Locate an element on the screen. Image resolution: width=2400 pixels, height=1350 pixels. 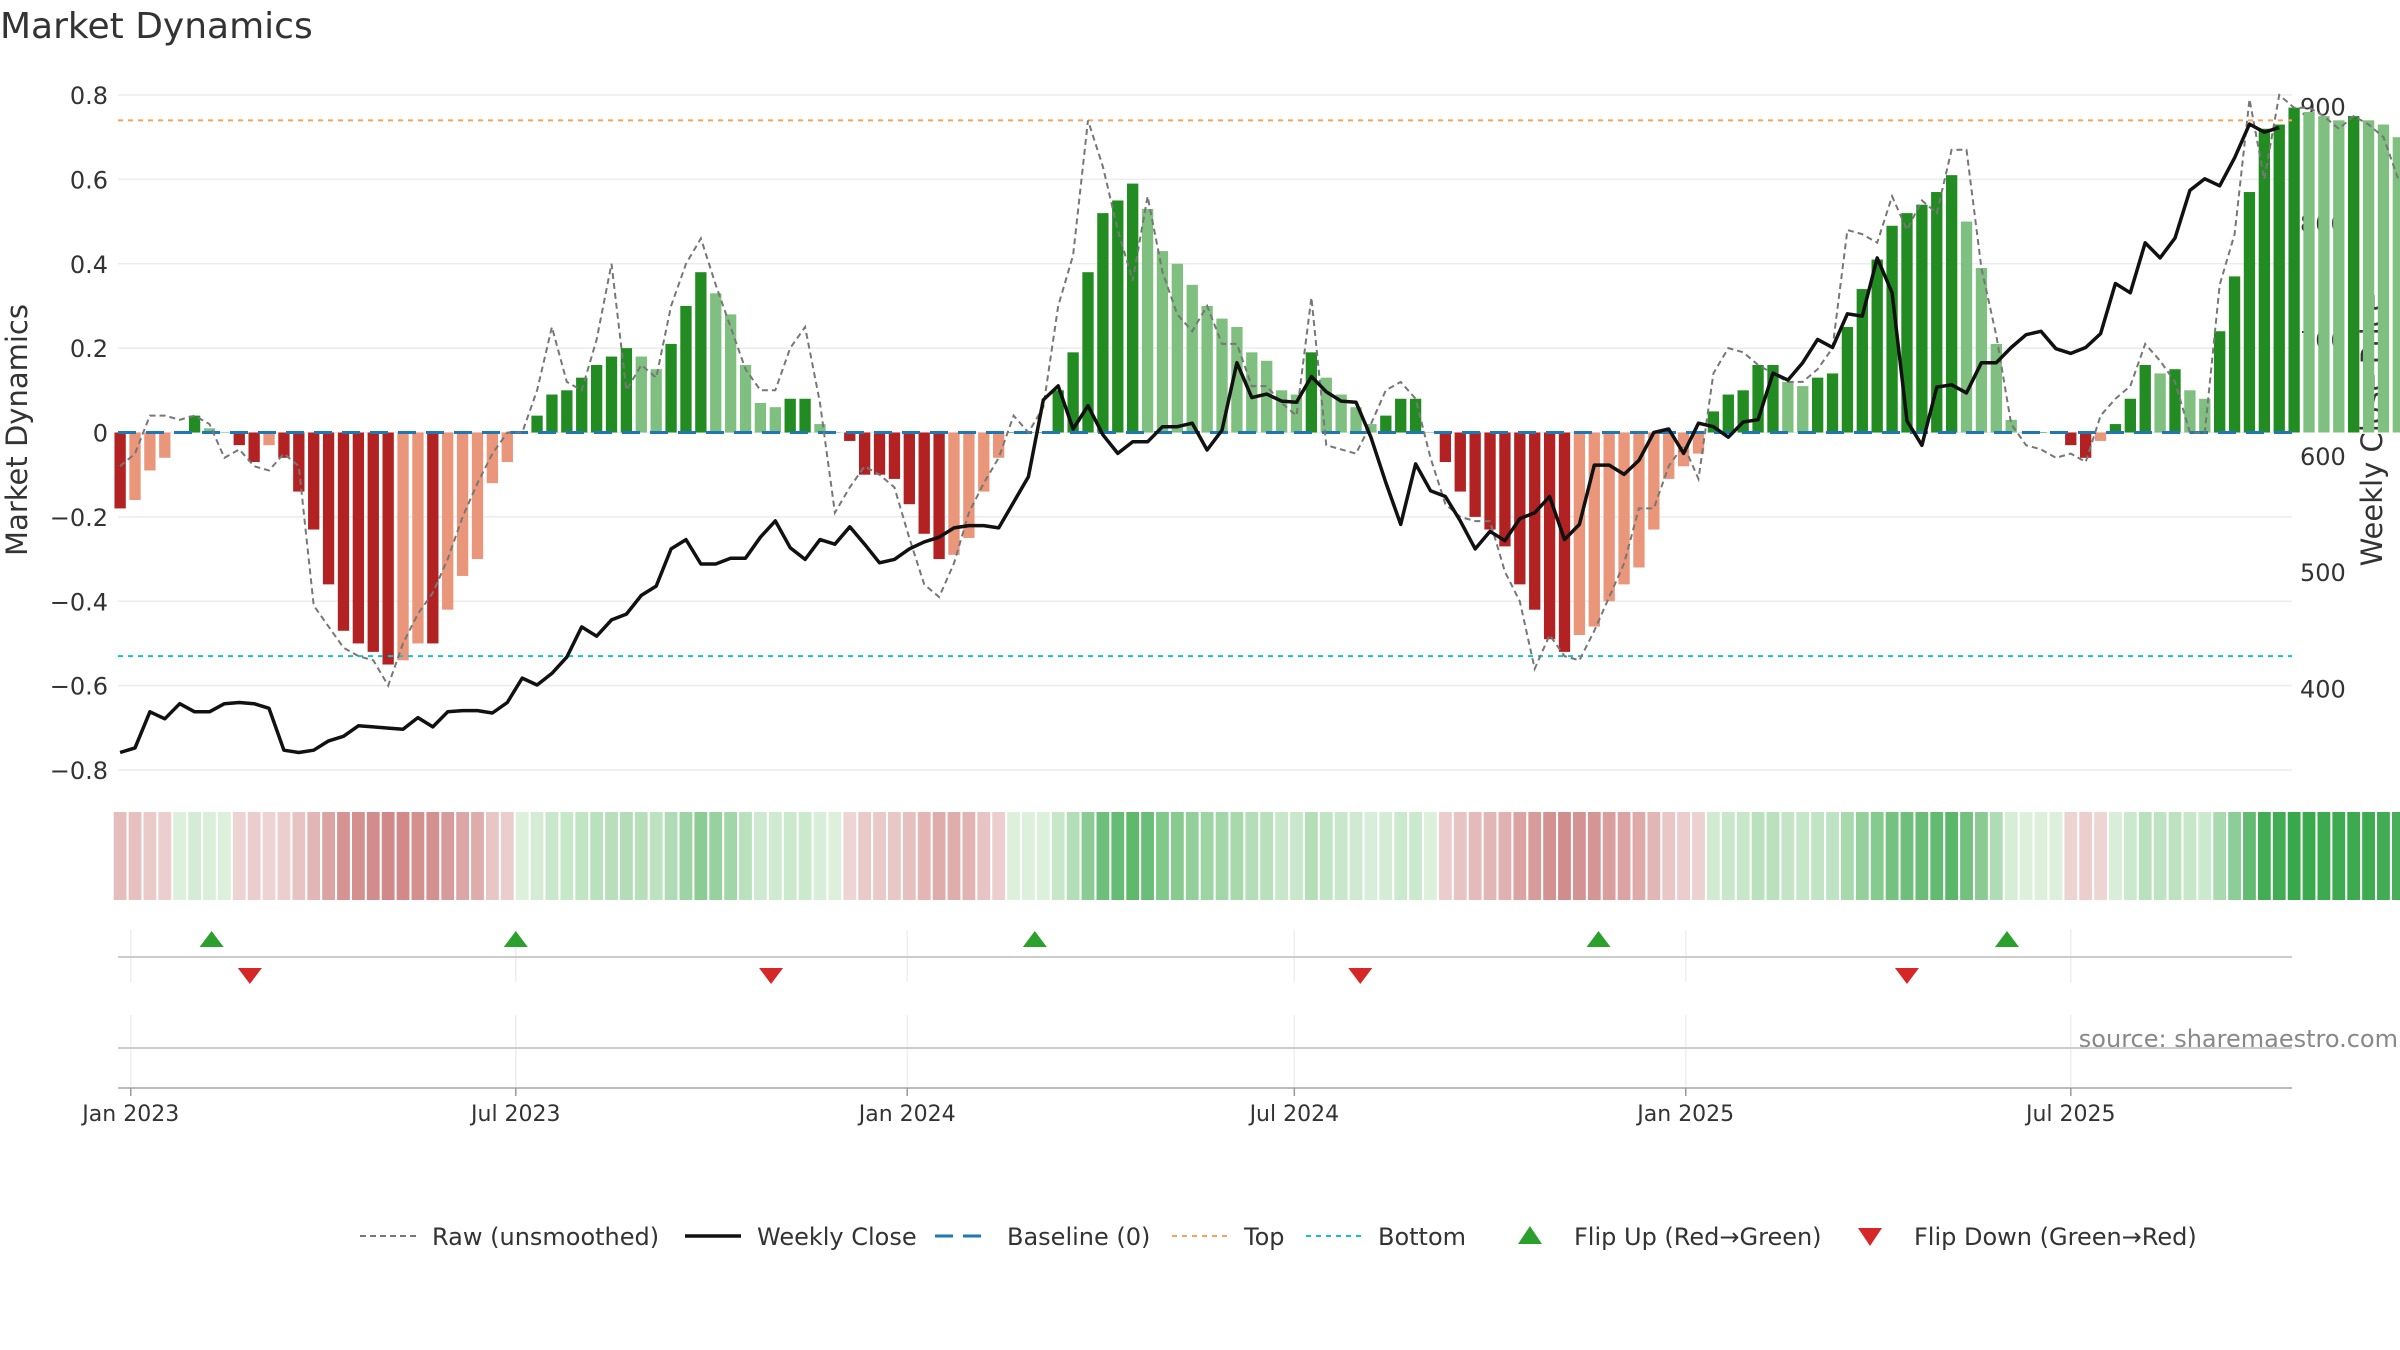
flip-up-marker is located at coordinates (515, 939).